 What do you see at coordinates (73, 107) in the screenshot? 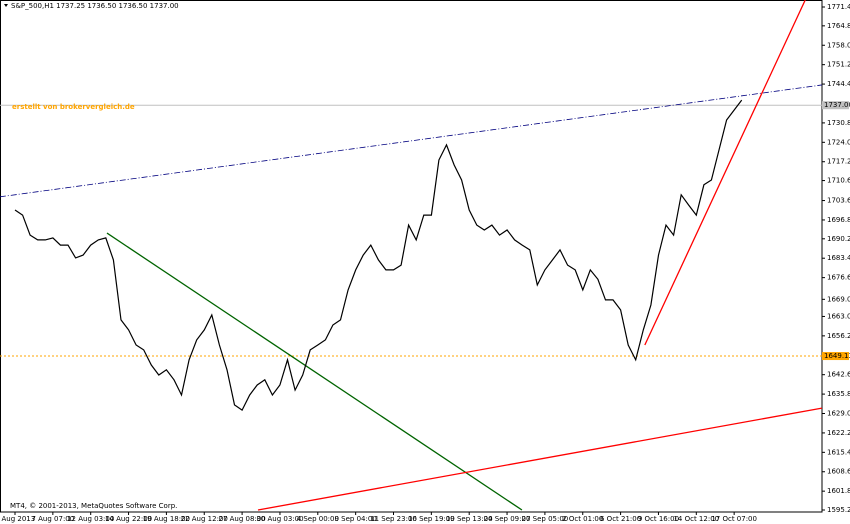
I see `annotation: erstellt von brokervergleich.de` at bounding box center [73, 107].